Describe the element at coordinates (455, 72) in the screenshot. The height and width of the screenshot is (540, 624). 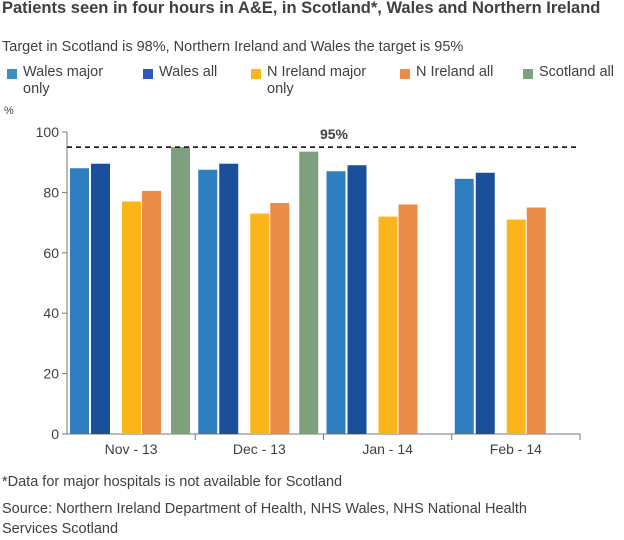
I see `legend-label: N Ireland all` at that location.